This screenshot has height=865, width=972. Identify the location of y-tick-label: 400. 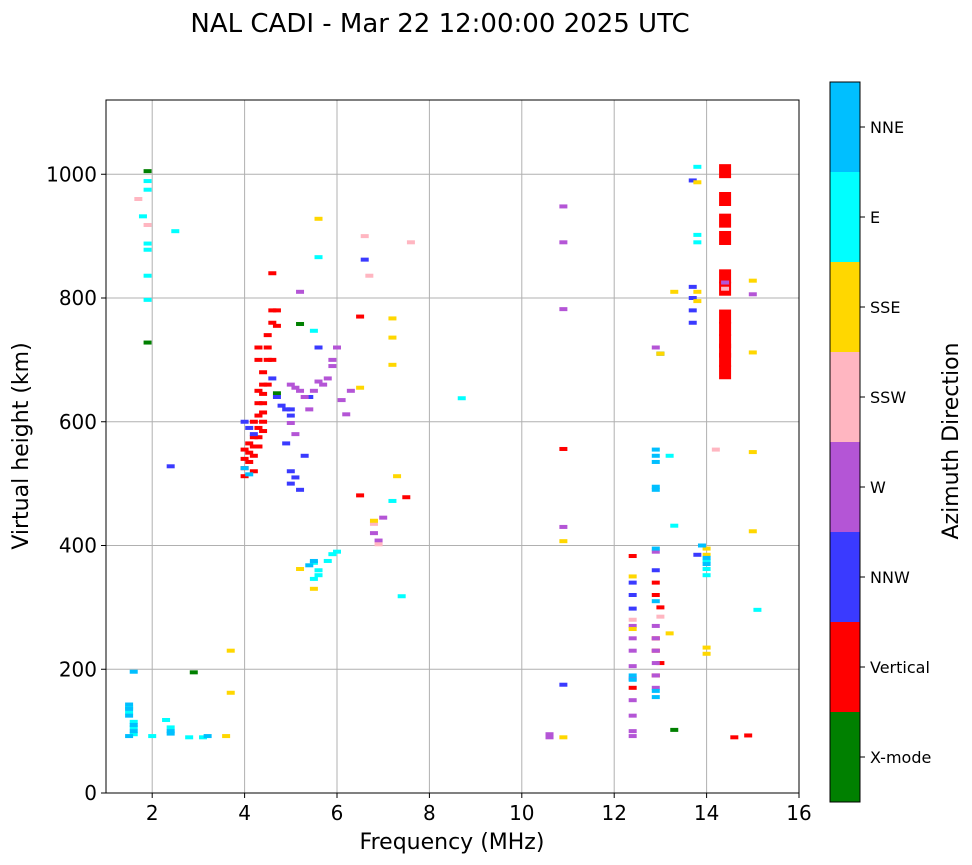
(78, 546).